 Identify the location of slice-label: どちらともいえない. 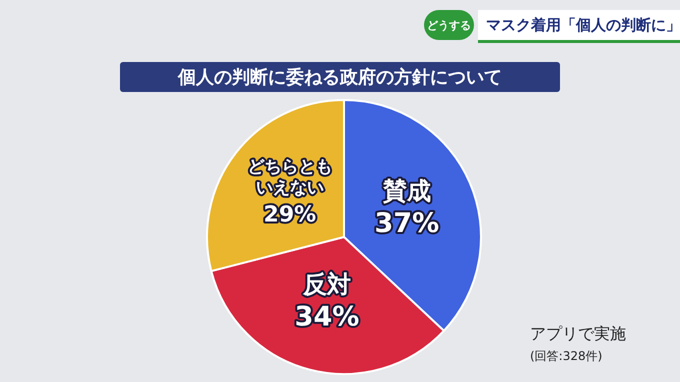
(289, 177).